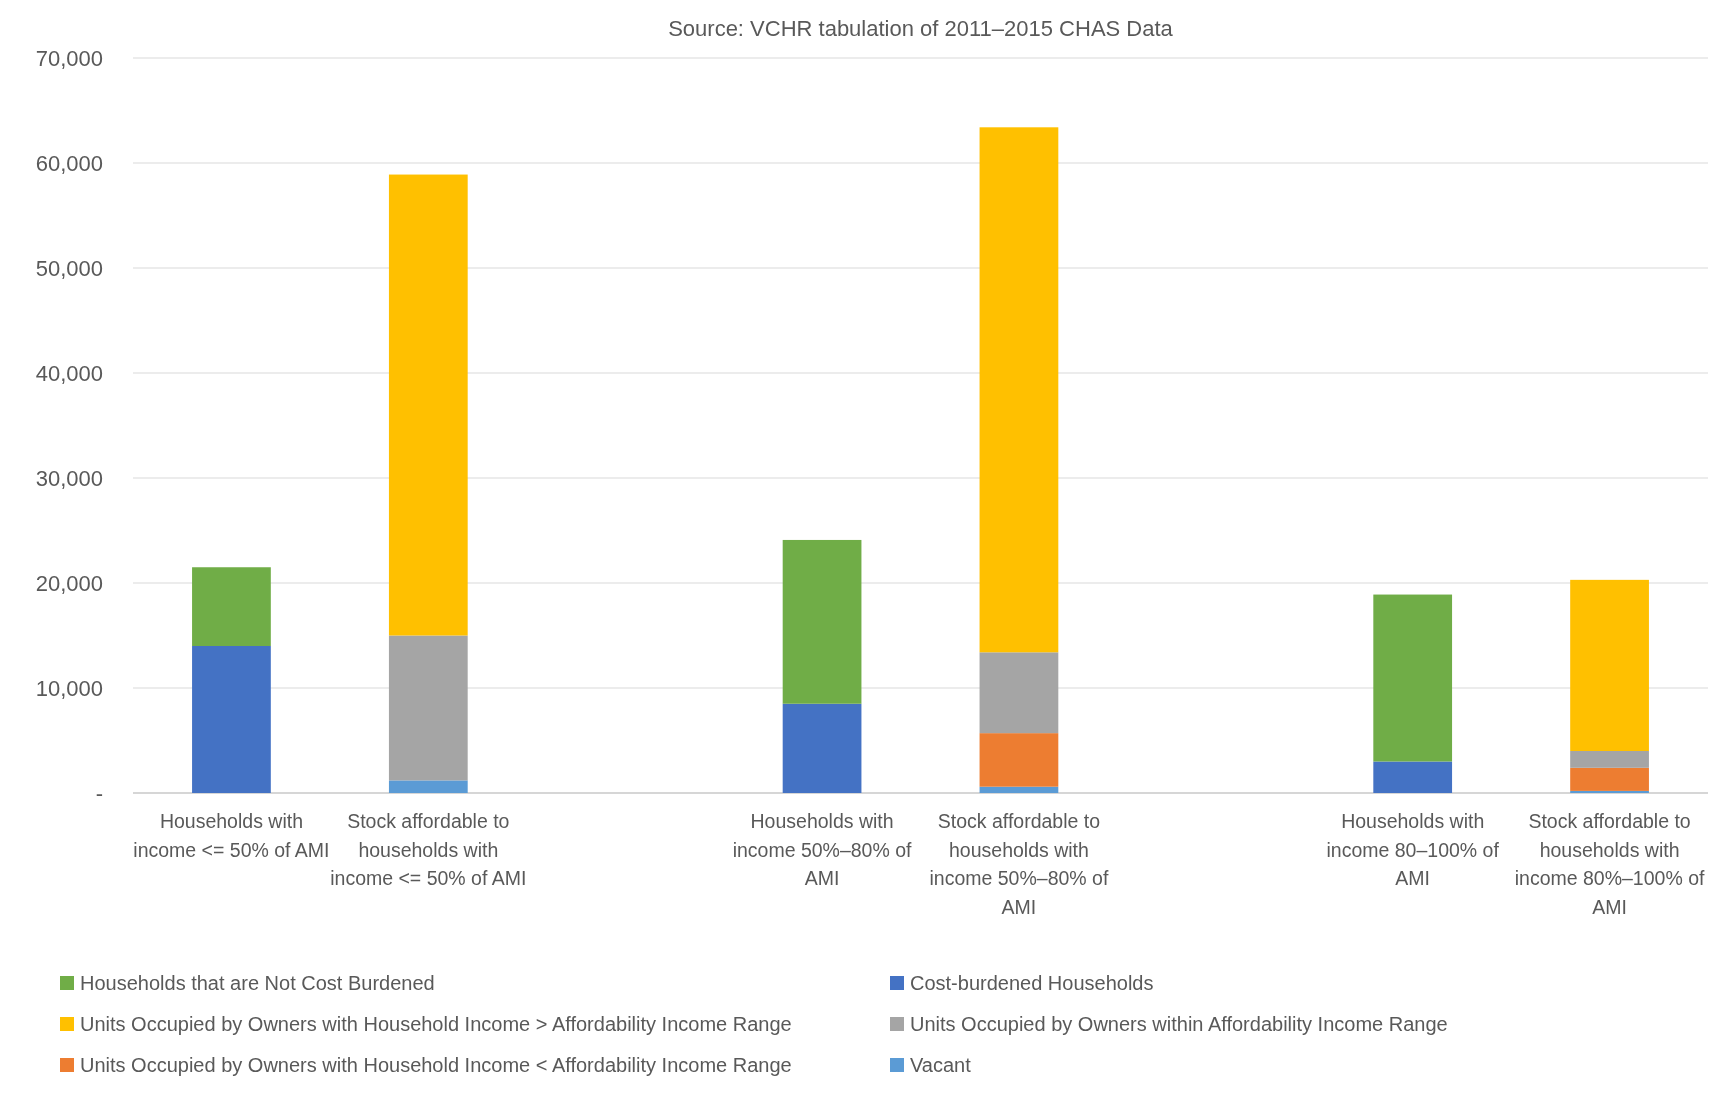 The width and height of the screenshot is (1726, 1099). I want to click on chart-title: Source: VCHR tabulation of 2011–2015 CHAS Data, so click(921, 28).